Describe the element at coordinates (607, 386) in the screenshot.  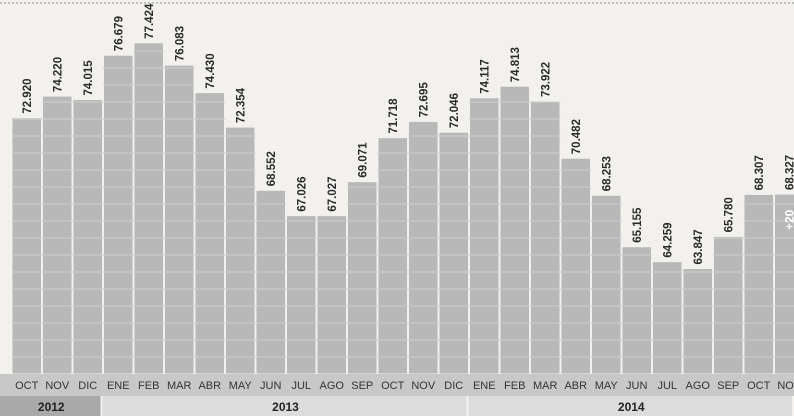
I see `month-tick-label: MAY` at that location.